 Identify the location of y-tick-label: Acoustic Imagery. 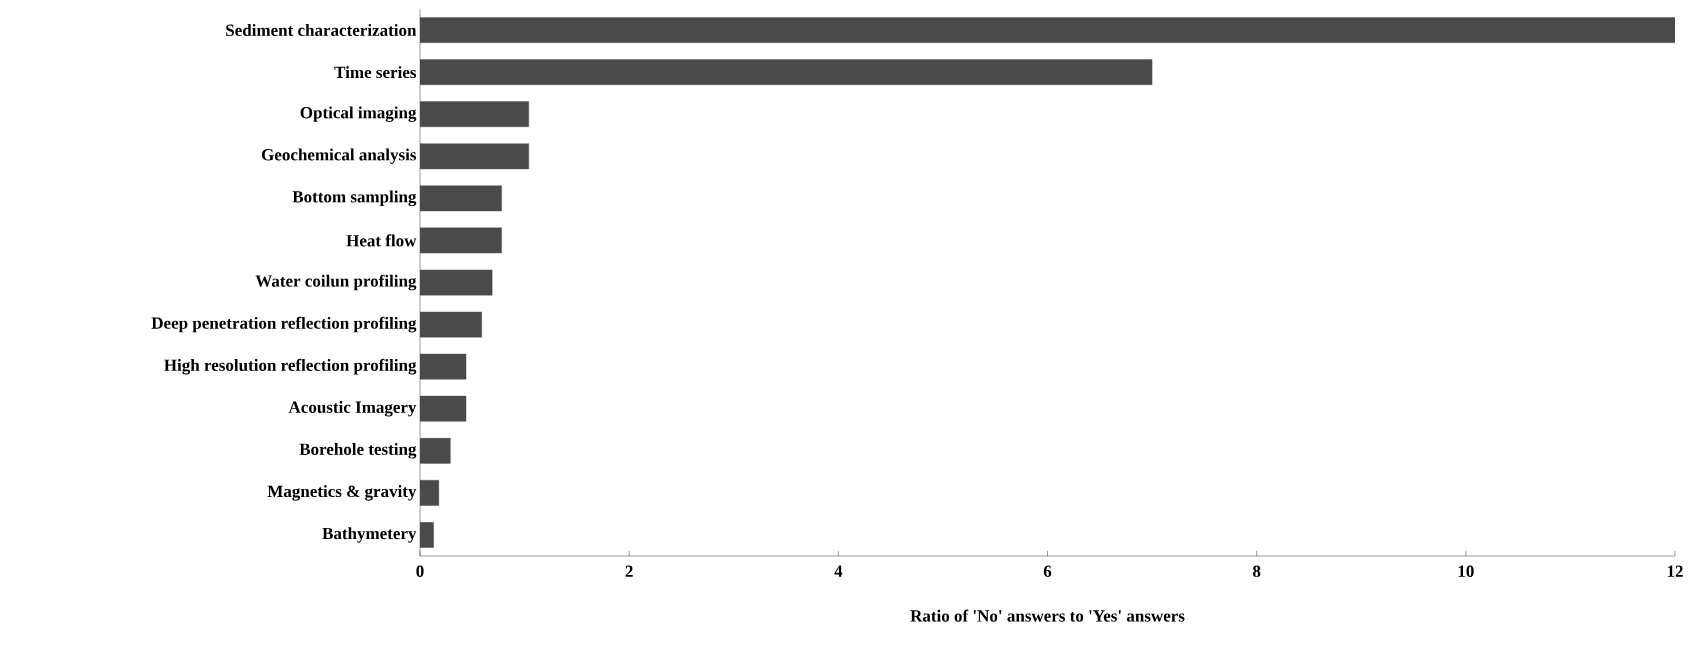
(352, 408).